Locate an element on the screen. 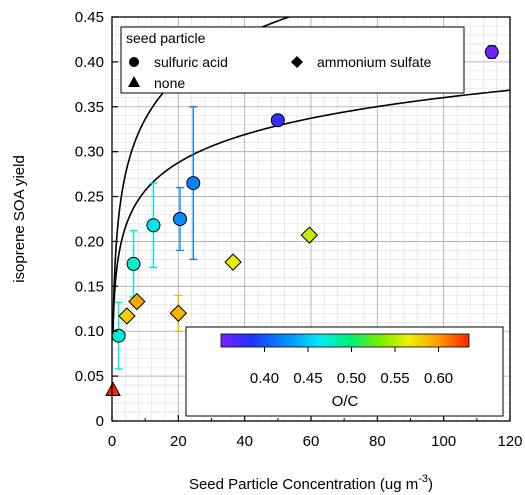 This screenshot has width=525, height=495. y-tick-label: 0.25 is located at coordinates (89, 197).